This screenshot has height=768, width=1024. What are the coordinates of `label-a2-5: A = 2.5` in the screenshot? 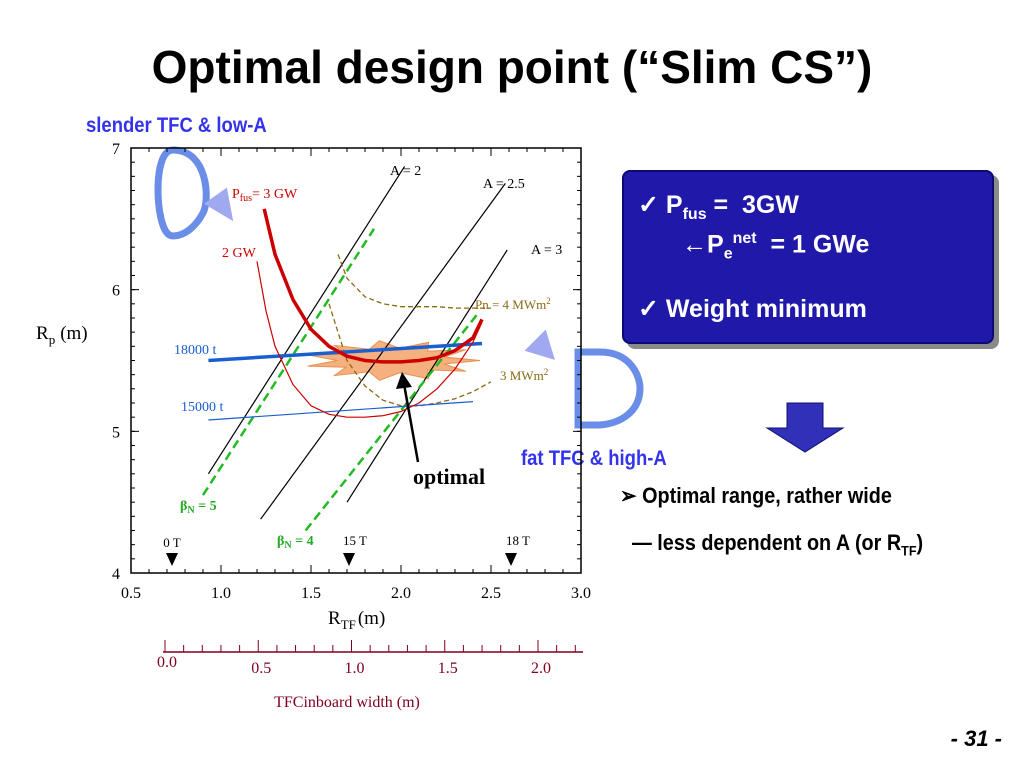 It's located at (504, 184).